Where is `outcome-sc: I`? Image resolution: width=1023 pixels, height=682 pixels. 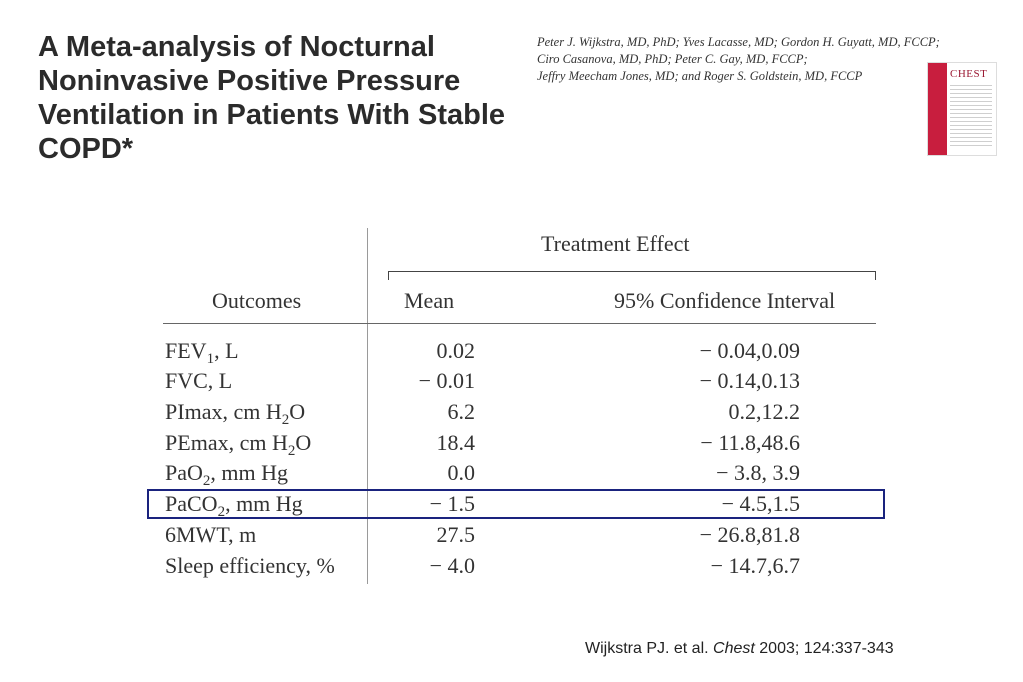 outcome-sc: I is located at coordinates (181, 411).